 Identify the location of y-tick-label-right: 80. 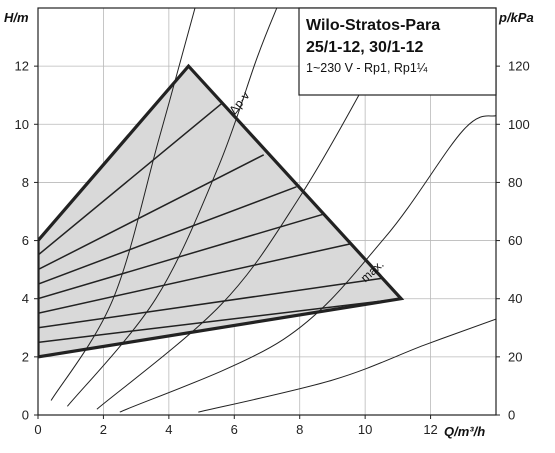
(515, 182).